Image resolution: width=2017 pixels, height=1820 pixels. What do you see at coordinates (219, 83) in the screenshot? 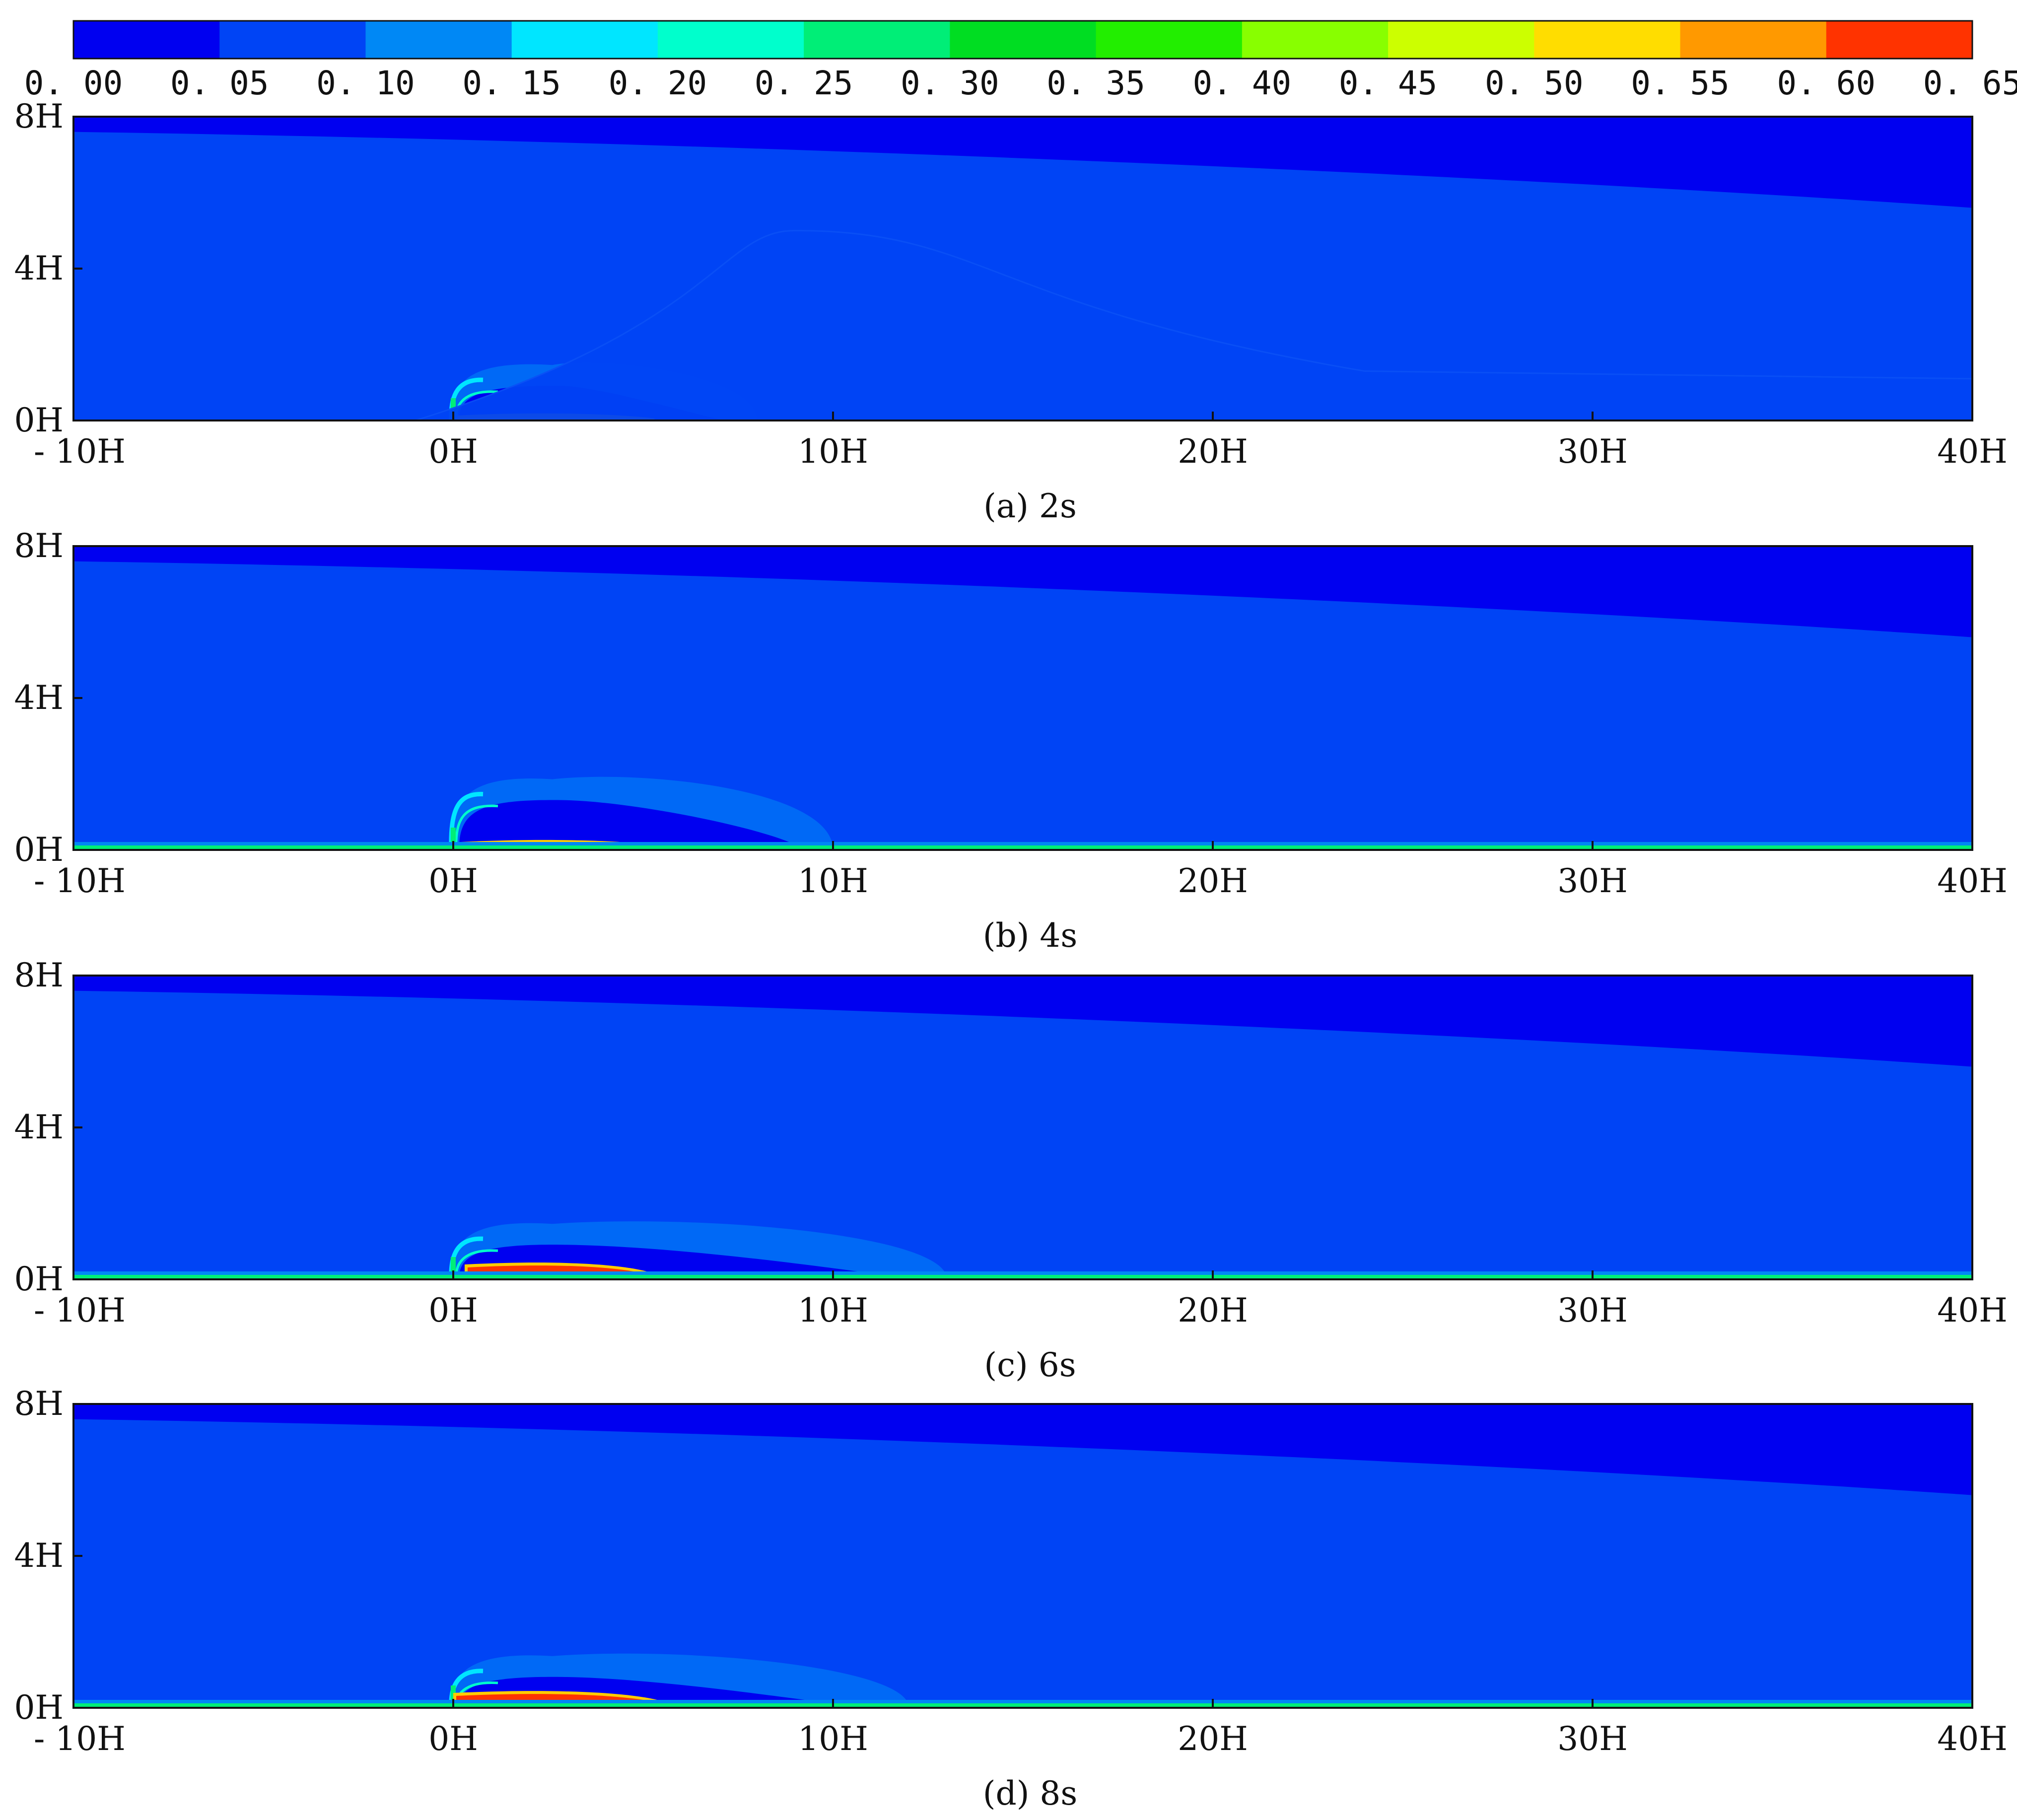
I see `colorbar-label: 0. 05` at bounding box center [219, 83].